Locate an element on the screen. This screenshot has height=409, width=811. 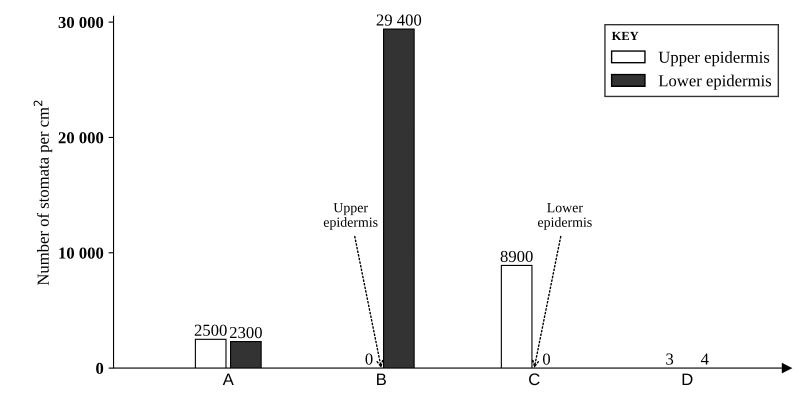
y-tick-label: 0 is located at coordinates (100, 368).